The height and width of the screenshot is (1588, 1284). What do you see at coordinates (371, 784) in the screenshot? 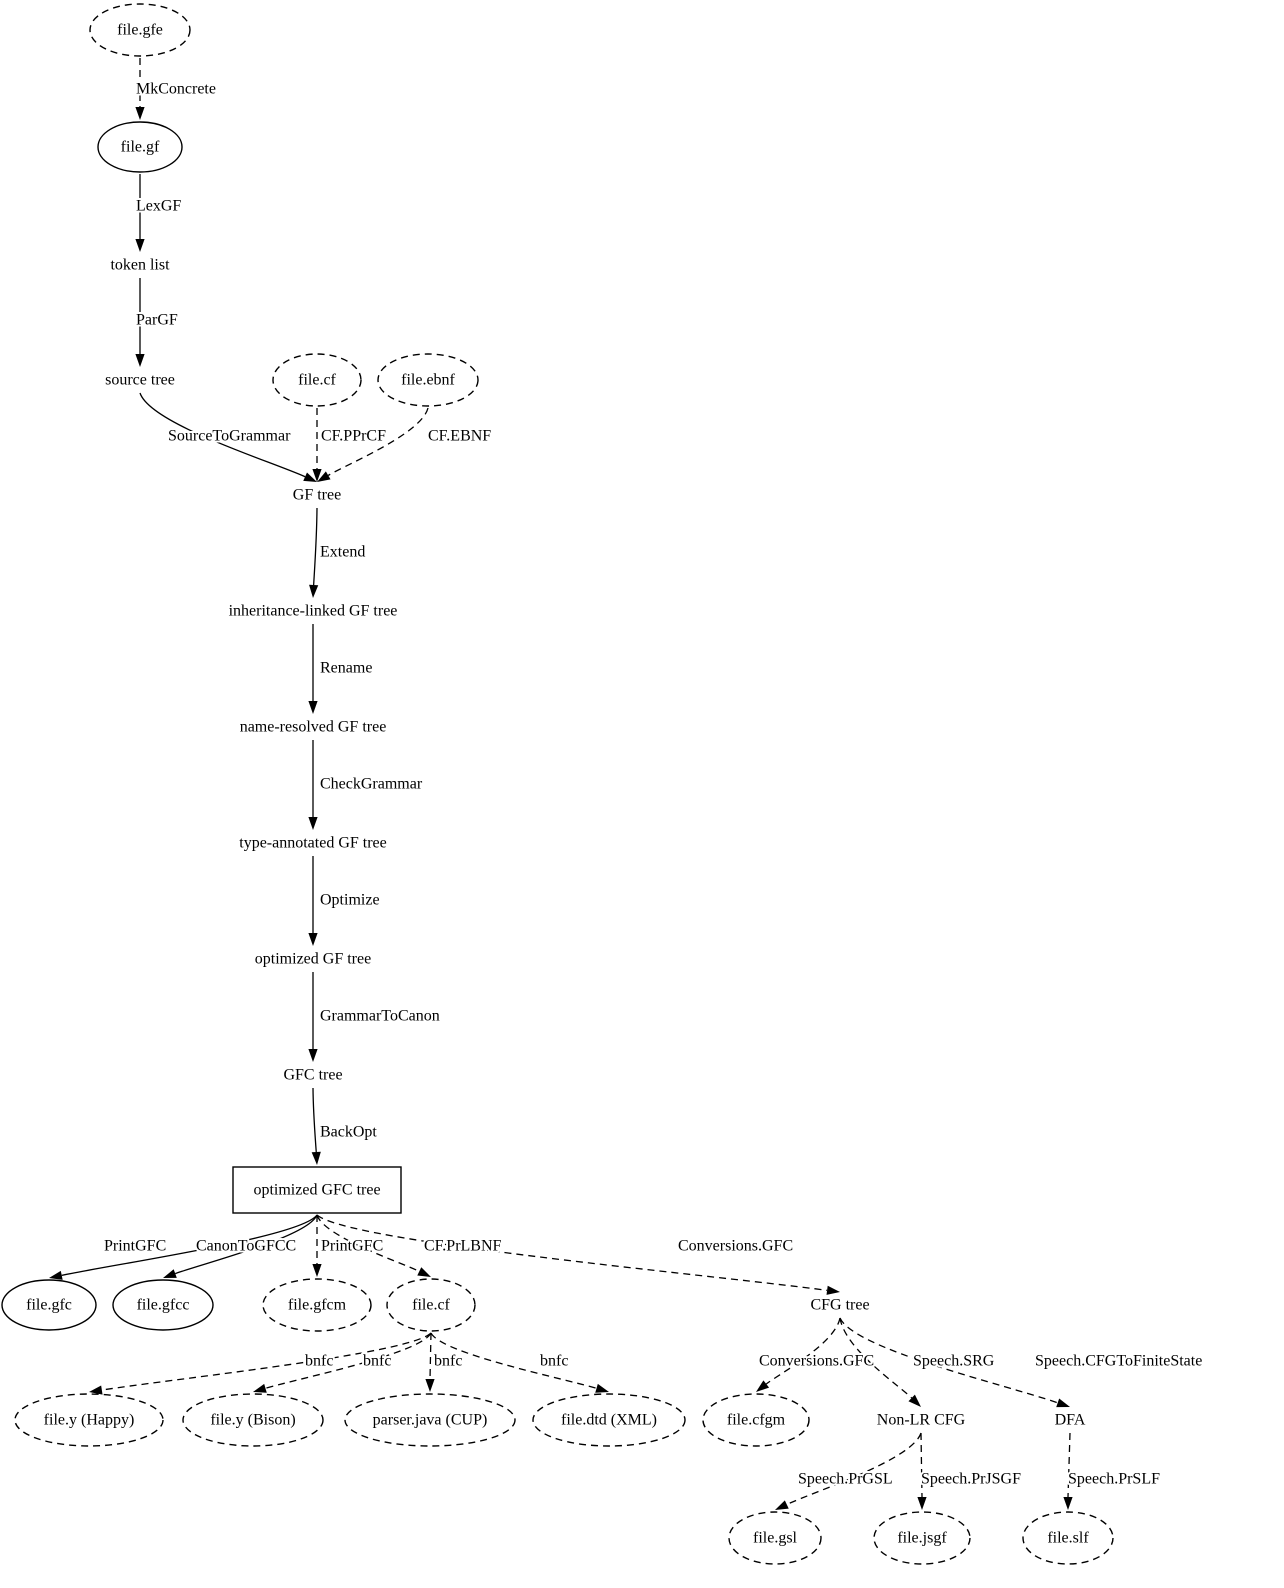
I see `edge-label: CheckGrammar` at bounding box center [371, 784].